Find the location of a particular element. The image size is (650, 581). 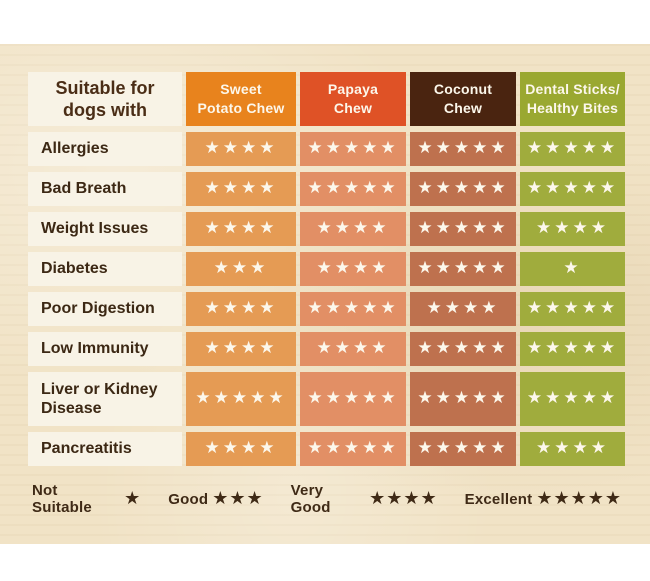

legend-label: Good is located at coordinates (188, 499).